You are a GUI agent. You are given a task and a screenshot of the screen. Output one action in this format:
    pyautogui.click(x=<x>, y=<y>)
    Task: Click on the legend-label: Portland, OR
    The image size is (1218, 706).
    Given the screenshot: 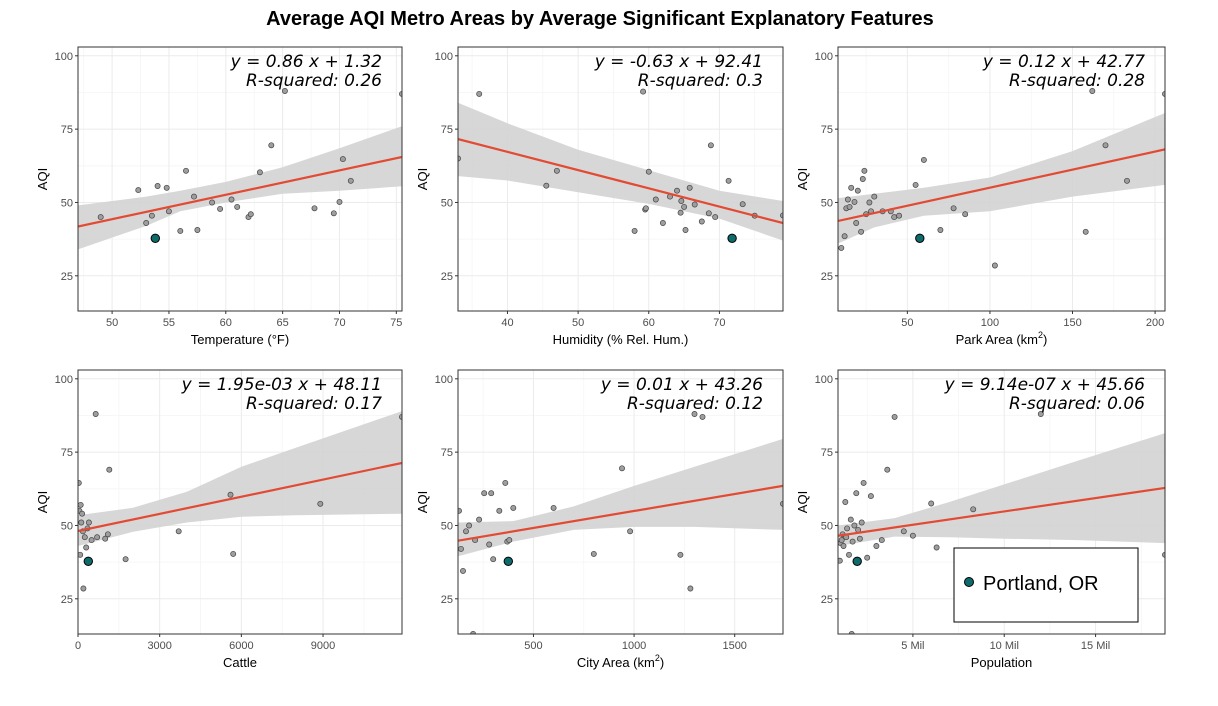 What is the action you would take?
    pyautogui.click(x=1041, y=584)
    